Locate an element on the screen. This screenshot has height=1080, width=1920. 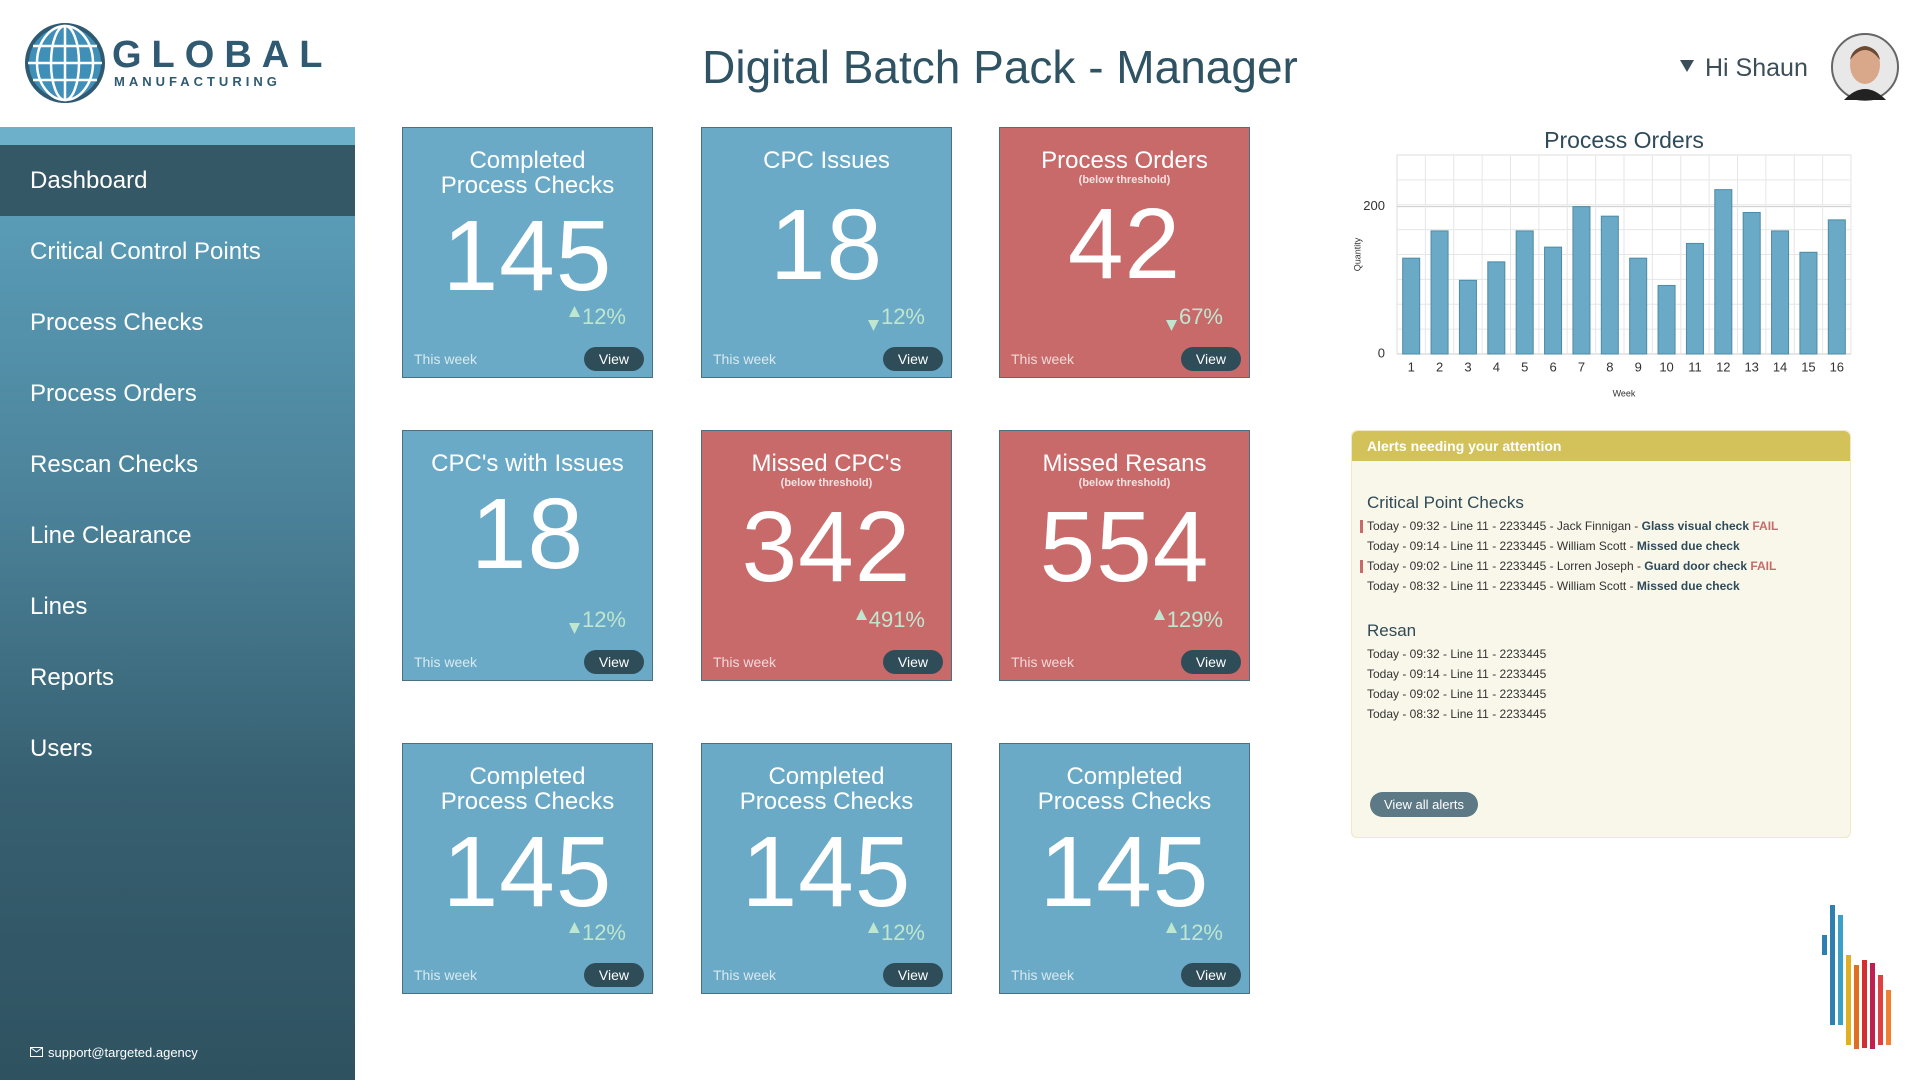
x-tick-label: 6 is located at coordinates (1552, 366).